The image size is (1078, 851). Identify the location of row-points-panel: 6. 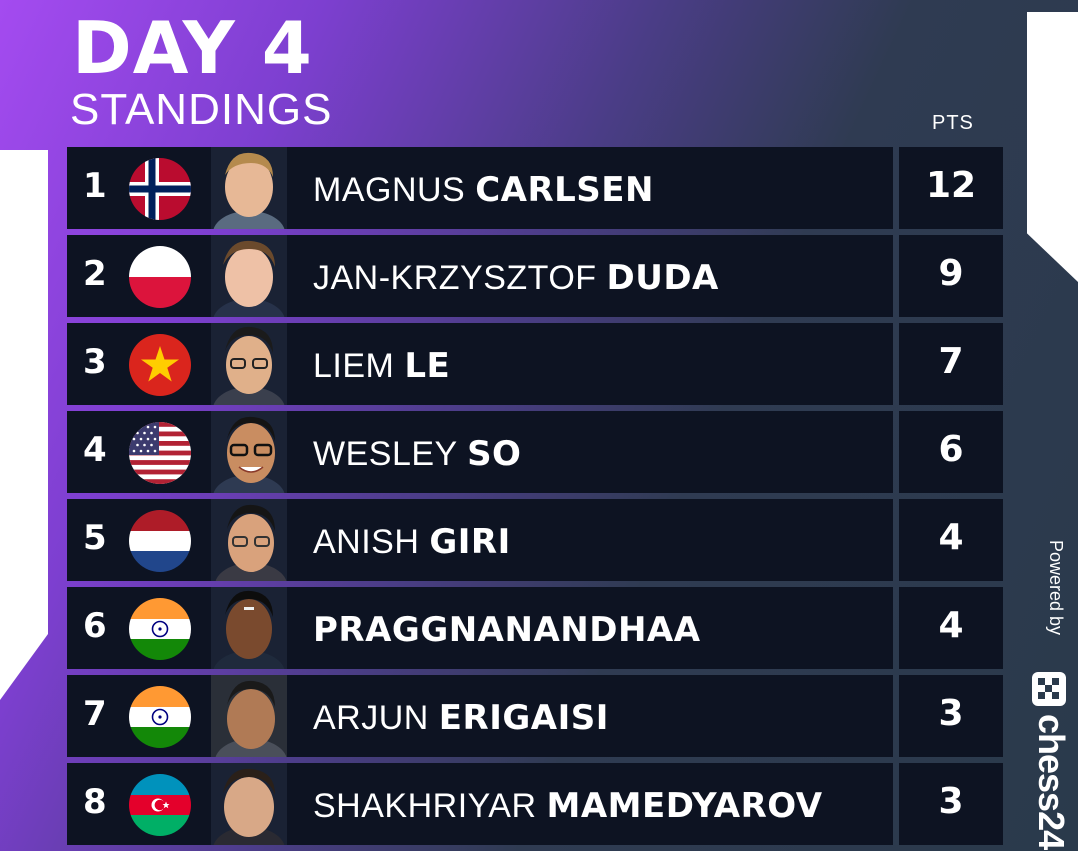
(951, 452).